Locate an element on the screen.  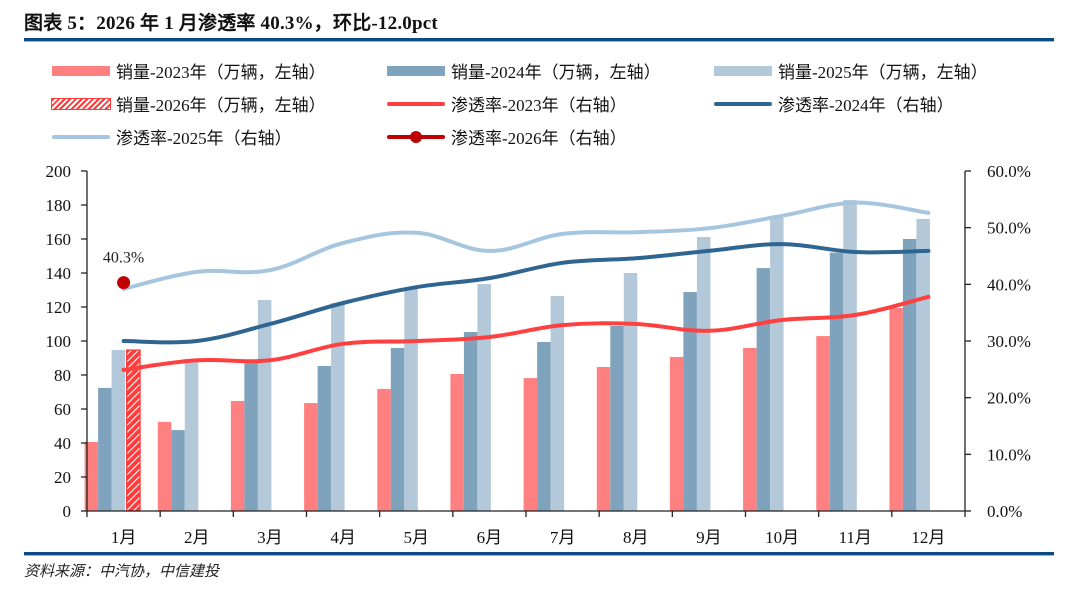
y-tick-label-left: 80 is located at coordinates (62, 375).